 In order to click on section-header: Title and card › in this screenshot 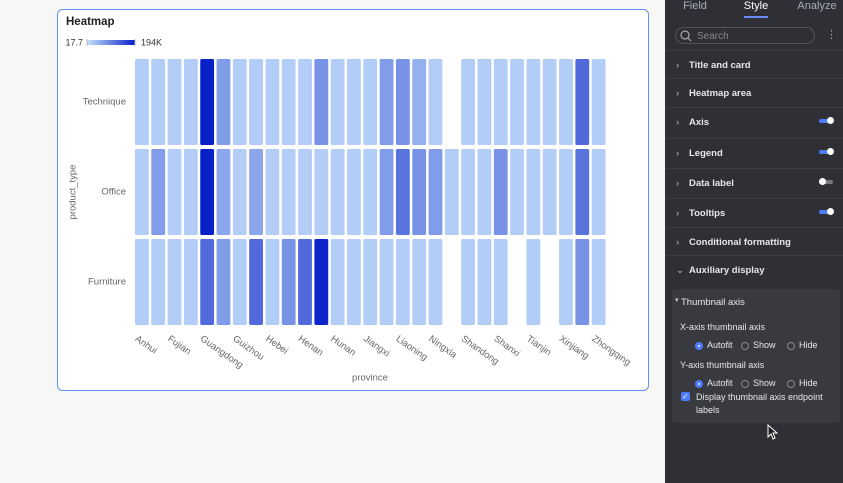, I will do `click(754, 64)`.